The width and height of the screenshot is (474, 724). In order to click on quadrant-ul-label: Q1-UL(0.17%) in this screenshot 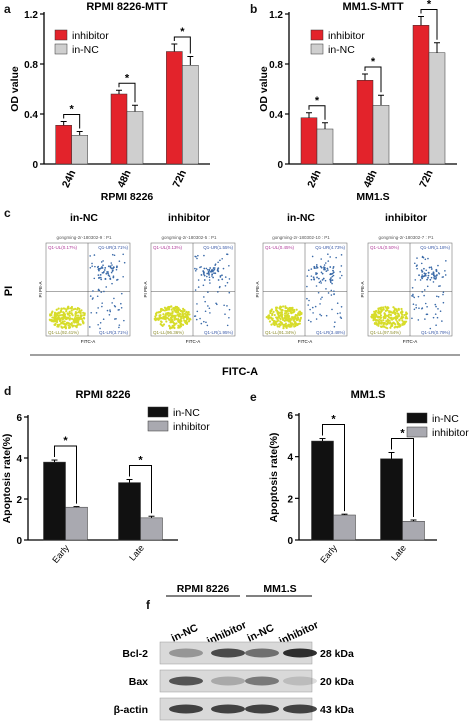, I will do `click(63, 247)`.